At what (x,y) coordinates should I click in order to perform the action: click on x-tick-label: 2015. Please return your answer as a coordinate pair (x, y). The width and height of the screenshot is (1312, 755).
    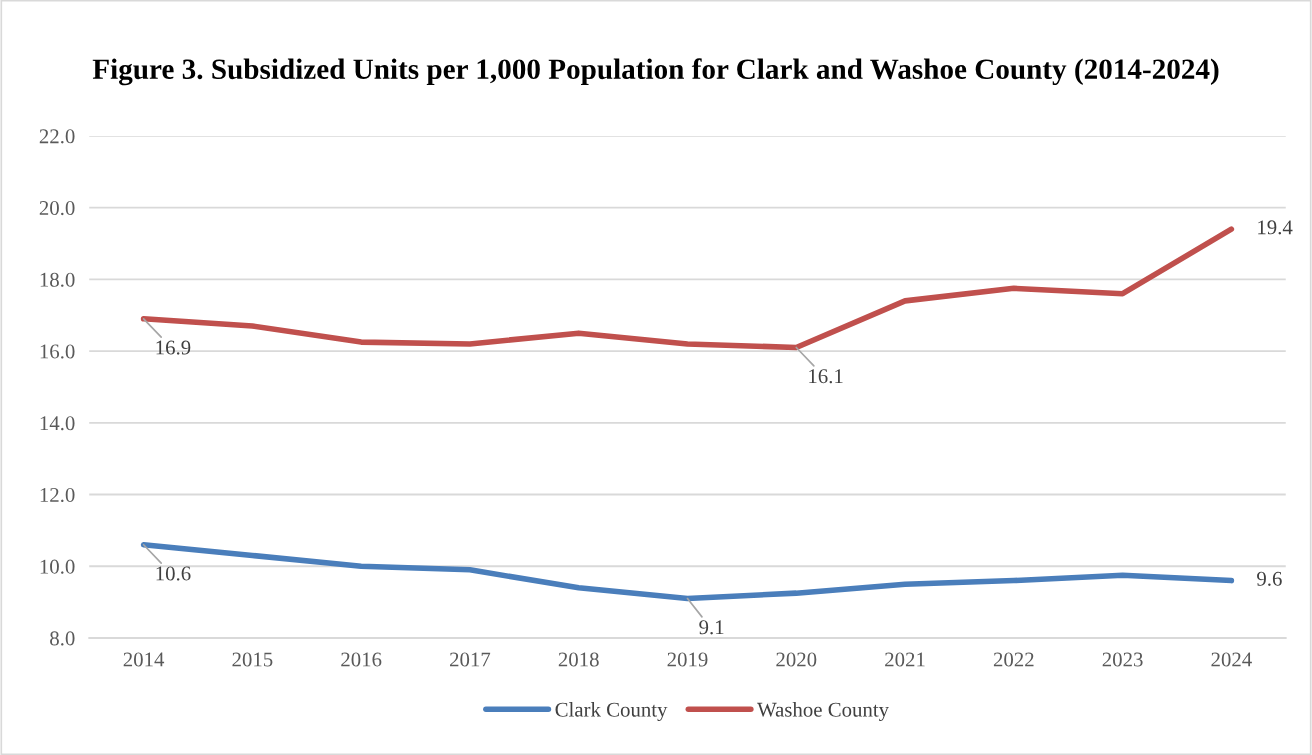
    Looking at the image, I should click on (252, 659).